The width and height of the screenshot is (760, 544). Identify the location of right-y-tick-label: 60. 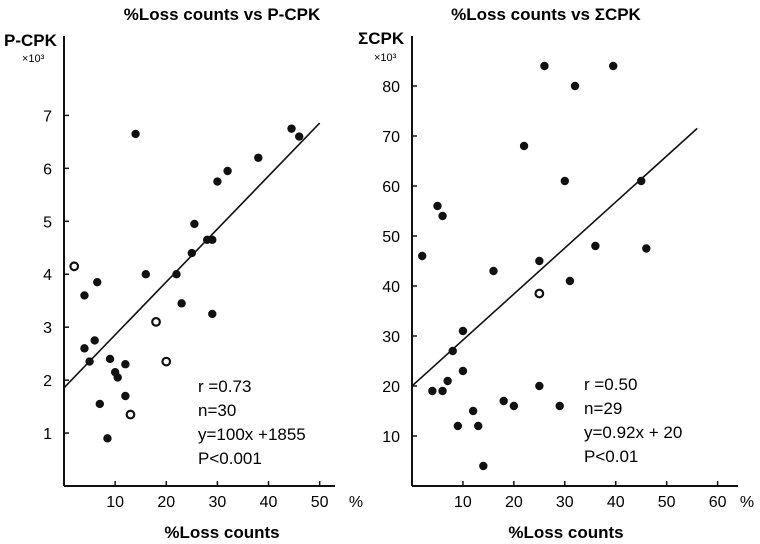
(391, 187).